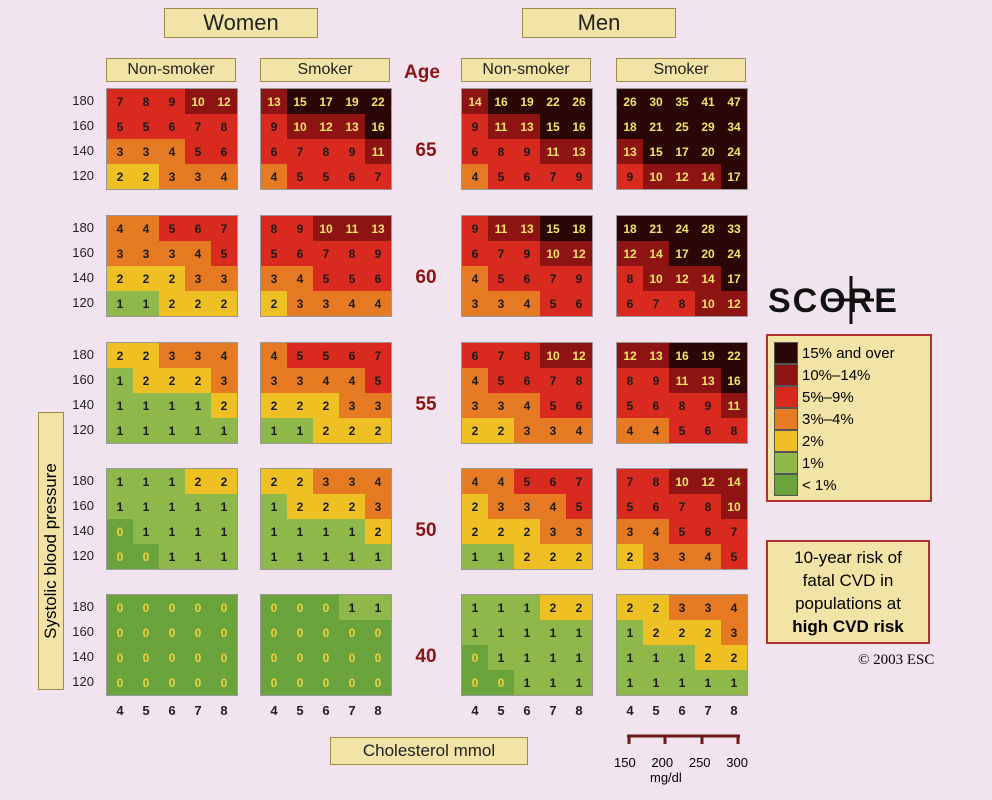 Image resolution: width=992 pixels, height=800 pixels. I want to click on risk-cell: 26, so click(630, 101).